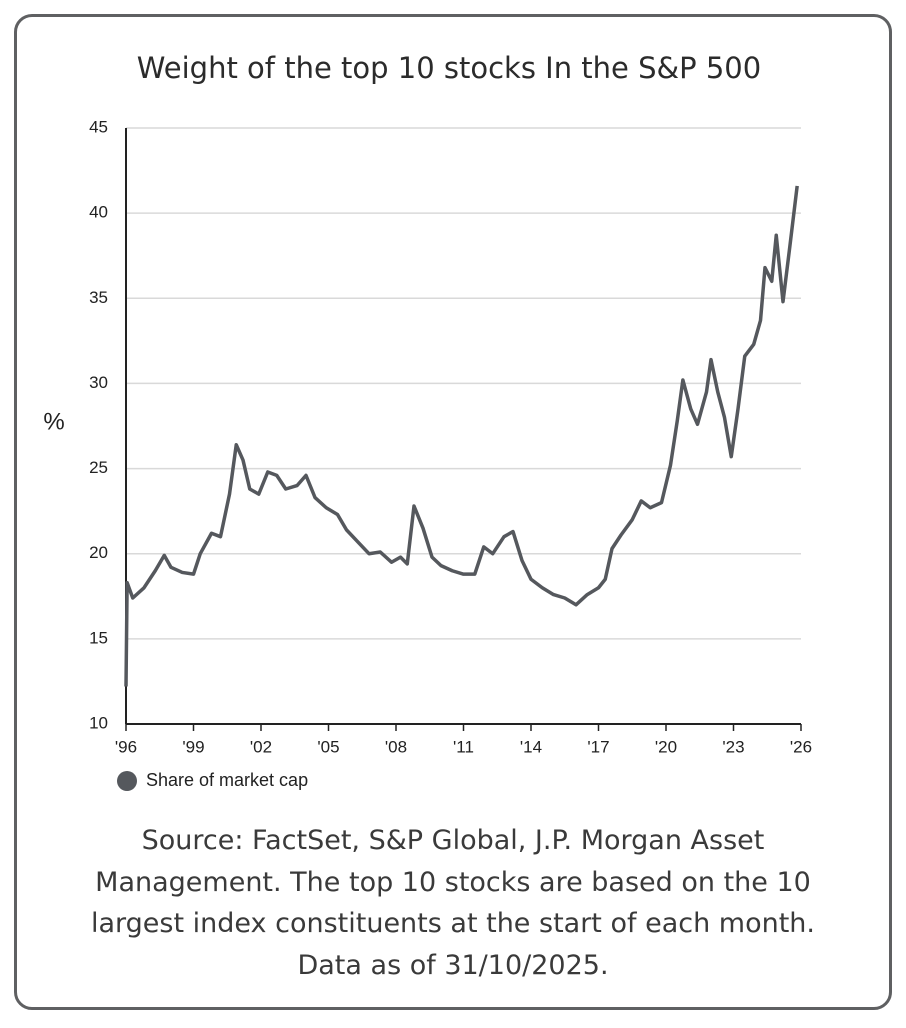 This screenshot has width=906, height=1028. What do you see at coordinates (98, 297) in the screenshot?
I see `y-tick-label: 35` at bounding box center [98, 297].